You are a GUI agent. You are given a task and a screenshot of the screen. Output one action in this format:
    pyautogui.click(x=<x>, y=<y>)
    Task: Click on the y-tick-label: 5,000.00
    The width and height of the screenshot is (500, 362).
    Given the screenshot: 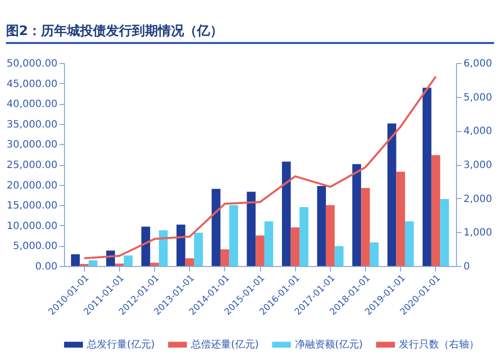 What is the action you would take?
    pyautogui.click(x=35, y=246)
    